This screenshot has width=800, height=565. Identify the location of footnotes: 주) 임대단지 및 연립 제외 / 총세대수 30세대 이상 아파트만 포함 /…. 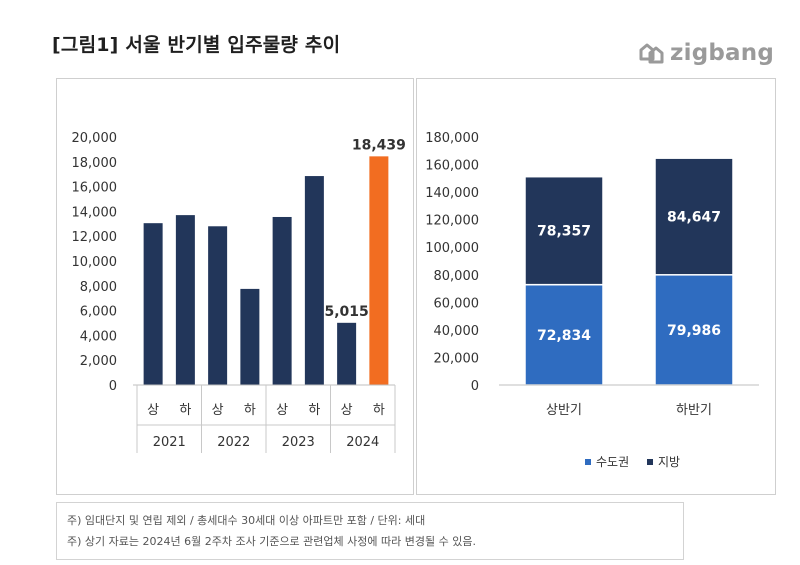
(370, 531).